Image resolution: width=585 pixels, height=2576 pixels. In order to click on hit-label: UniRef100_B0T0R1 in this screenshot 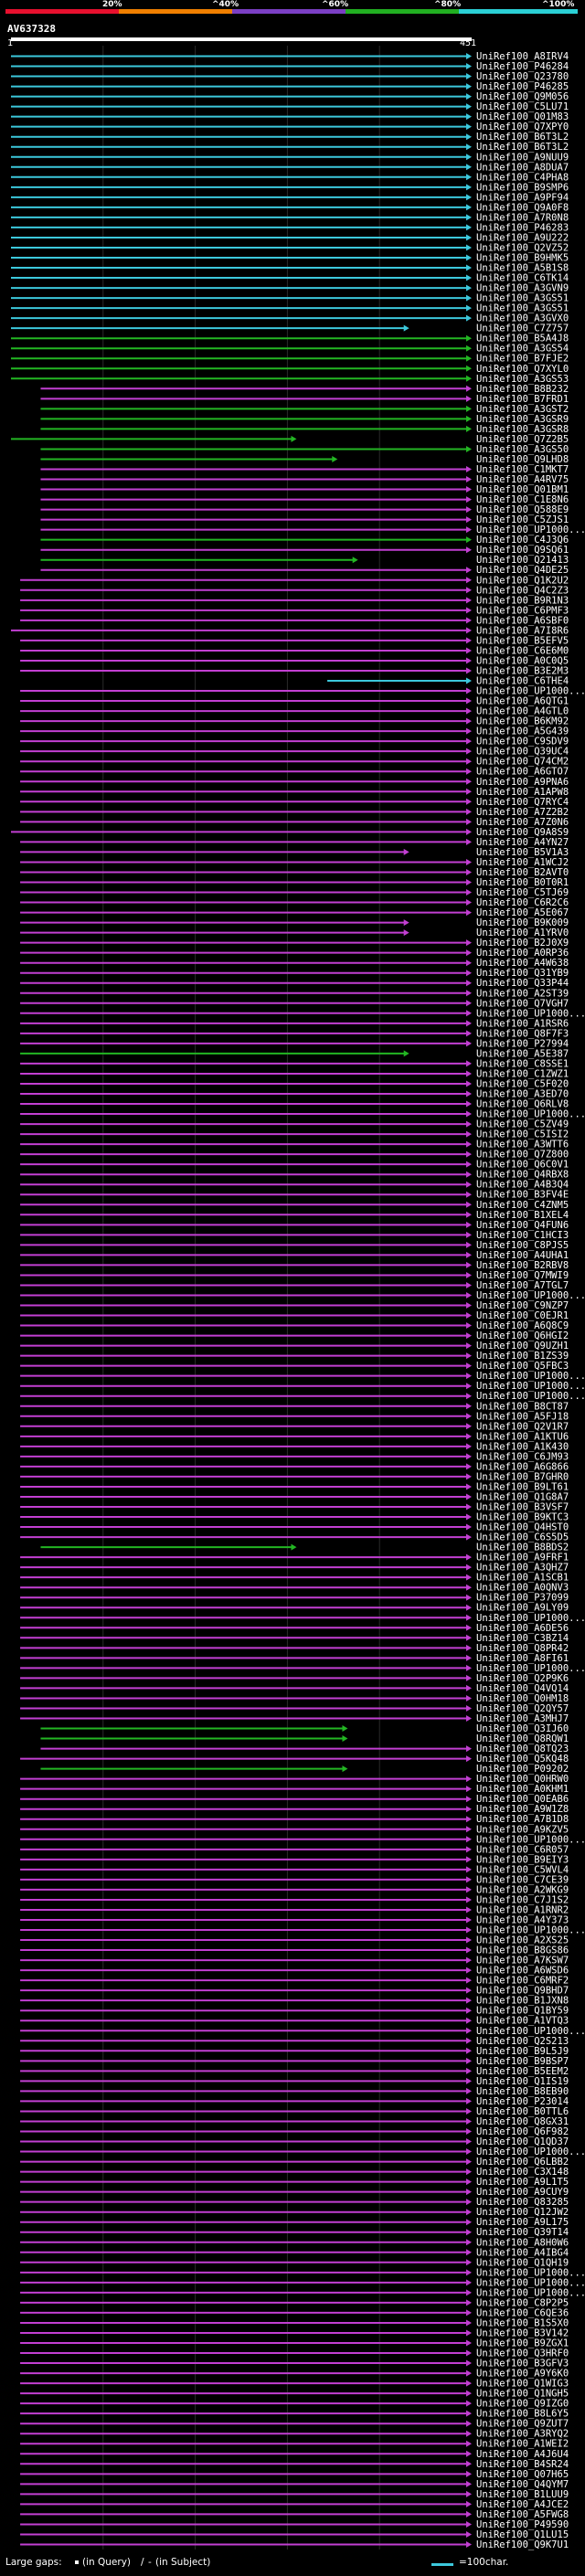, I will do `click(522, 882)`.